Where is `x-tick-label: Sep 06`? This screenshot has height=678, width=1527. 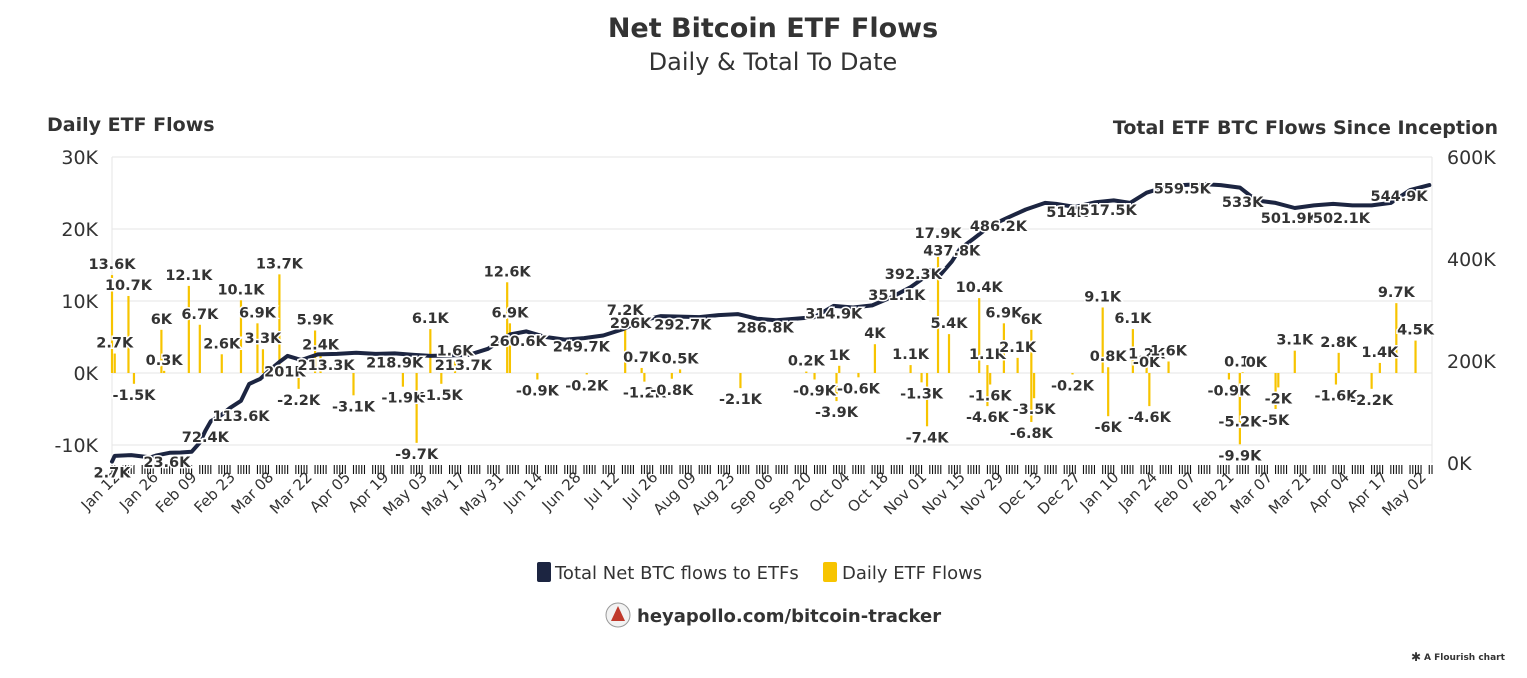
x-tick-label: Sep 06 is located at coordinates (752, 493).